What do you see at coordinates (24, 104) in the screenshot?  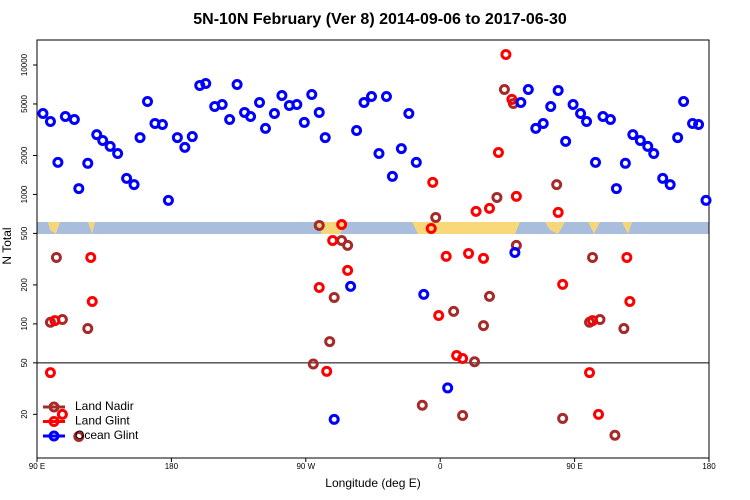 I see `y-tick-label: 5000` at bounding box center [24, 104].